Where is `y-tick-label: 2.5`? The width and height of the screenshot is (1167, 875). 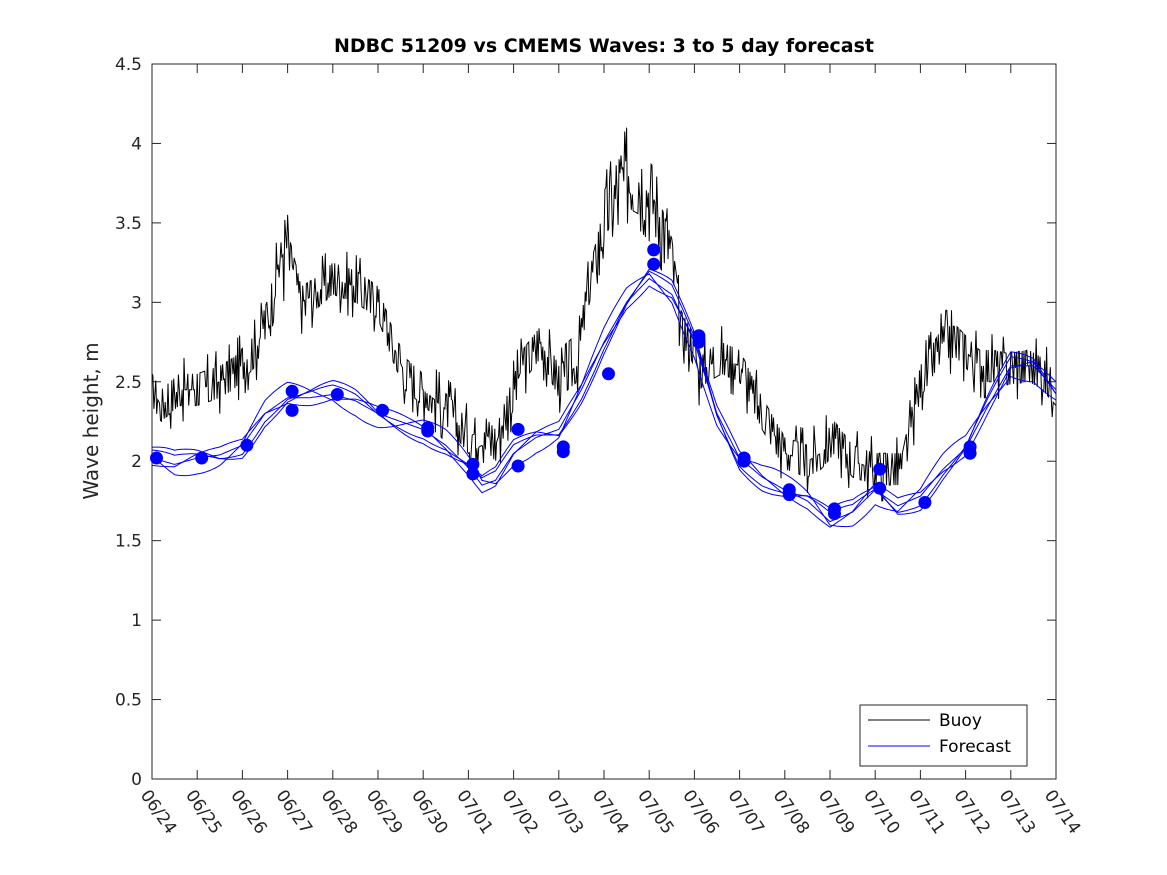
y-tick-label: 2.5 is located at coordinates (128, 383).